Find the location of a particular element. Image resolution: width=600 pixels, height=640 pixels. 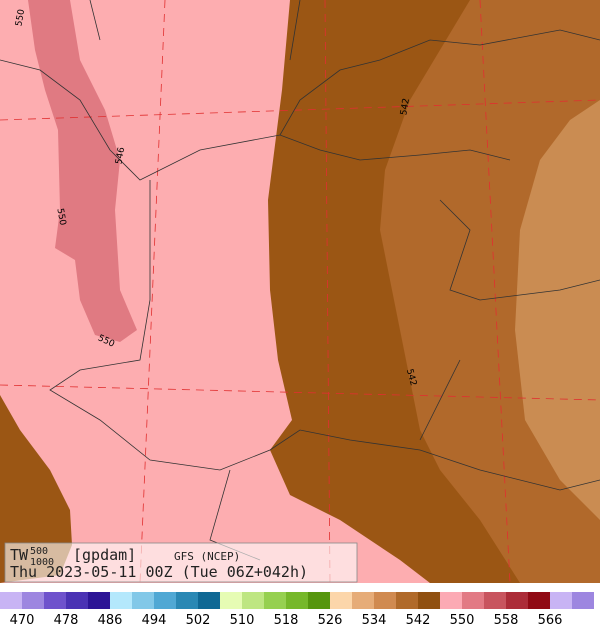

colorbar: 470 478 486 494 502 510 518 526 534 542 550 558 566 is located at coordinates (297, 610).